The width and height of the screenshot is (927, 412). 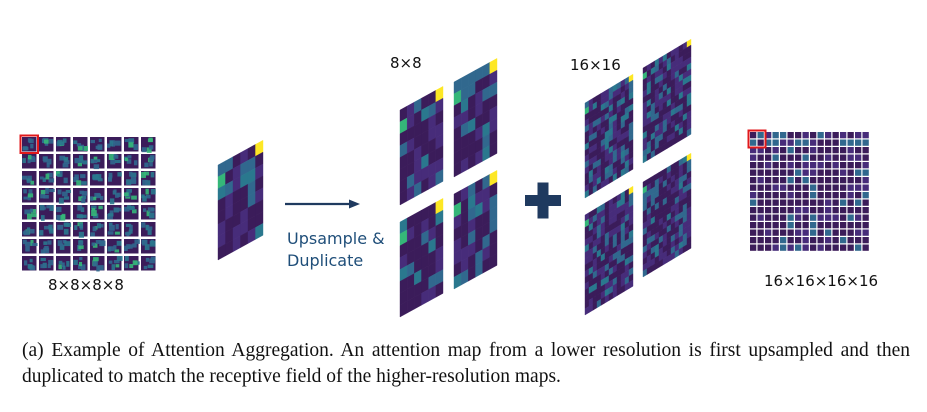 I want to click on plus-icon-vertical, so click(x=543, y=200).